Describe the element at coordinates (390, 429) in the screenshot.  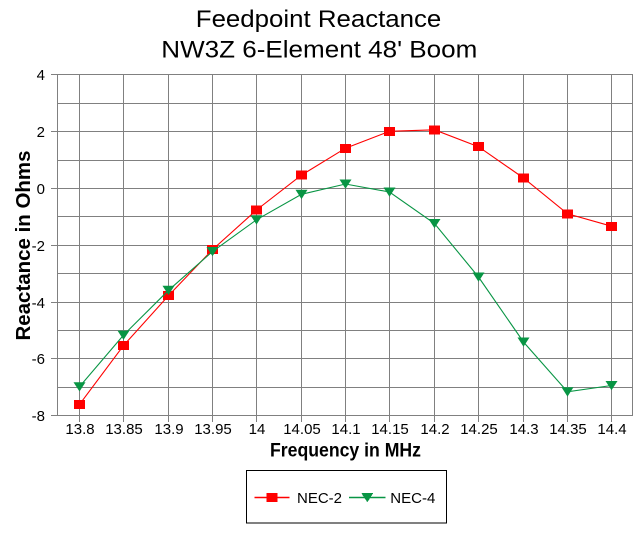
I see `svg-text: 14.15` at that location.